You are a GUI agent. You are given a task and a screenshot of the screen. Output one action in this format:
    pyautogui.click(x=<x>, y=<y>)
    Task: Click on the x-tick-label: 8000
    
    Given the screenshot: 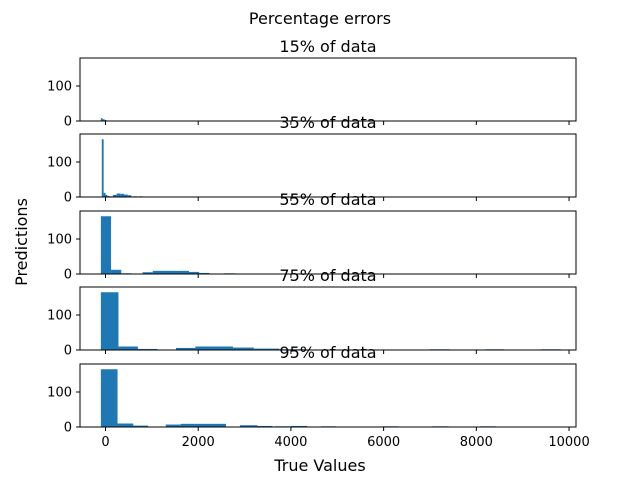 What is the action you would take?
    pyautogui.click(x=476, y=442)
    